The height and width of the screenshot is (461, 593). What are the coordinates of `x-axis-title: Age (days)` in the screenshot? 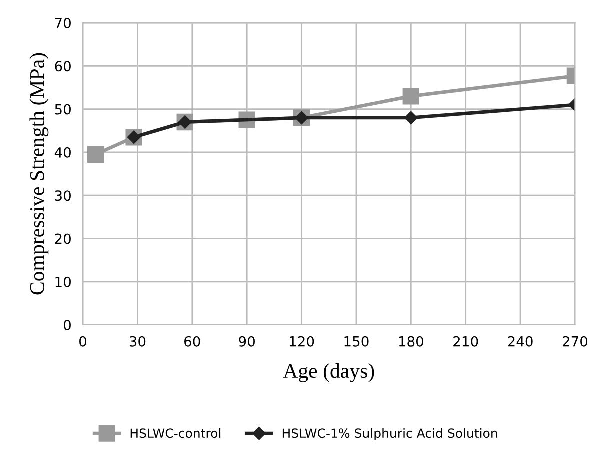 It's located at (328, 372).